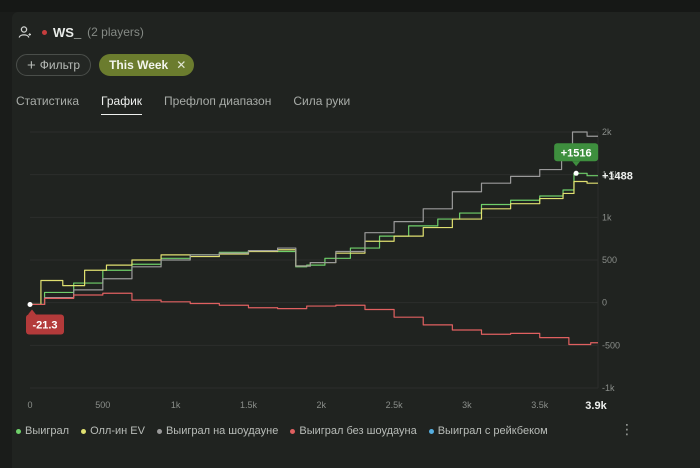 The height and width of the screenshot is (468, 700). I want to click on add-filter-button: + Фильтр, so click(54, 65).